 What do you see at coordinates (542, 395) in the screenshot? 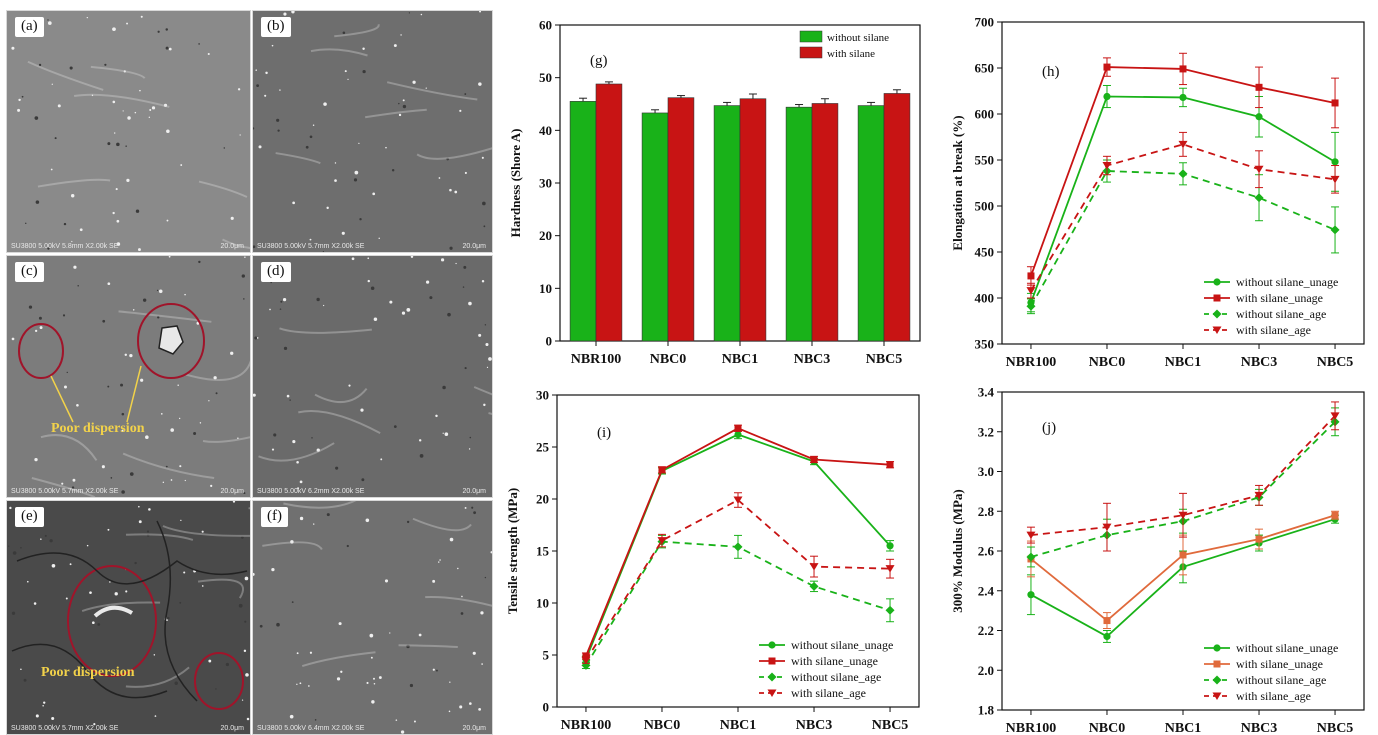
I see `y-tick-label: 30` at bounding box center [542, 395].